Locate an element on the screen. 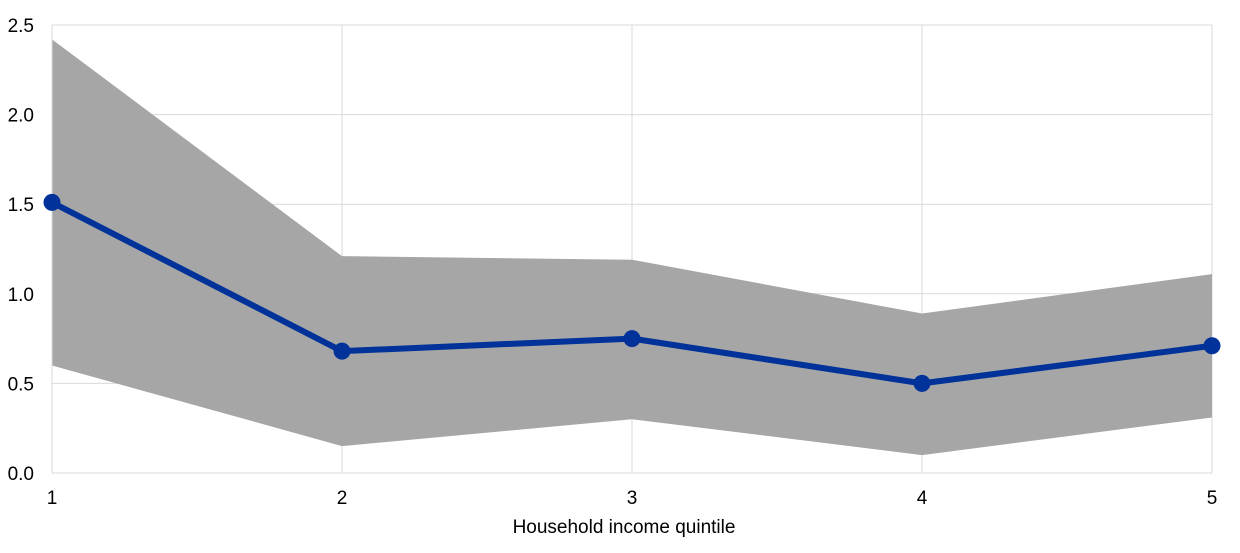  y-tick-label: 1.5 is located at coordinates (21, 205).